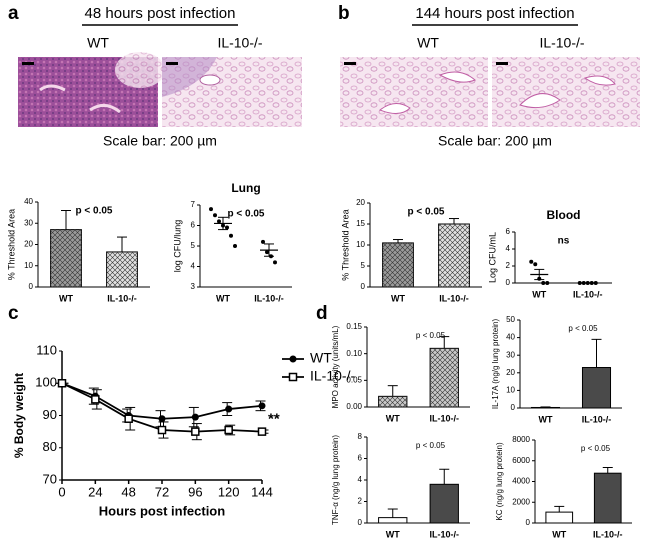 The width and height of the screenshot is (652, 544). Describe the element at coordinates (354, 406) in the screenshot. I see `y-tick-label: 0.00` at that location.